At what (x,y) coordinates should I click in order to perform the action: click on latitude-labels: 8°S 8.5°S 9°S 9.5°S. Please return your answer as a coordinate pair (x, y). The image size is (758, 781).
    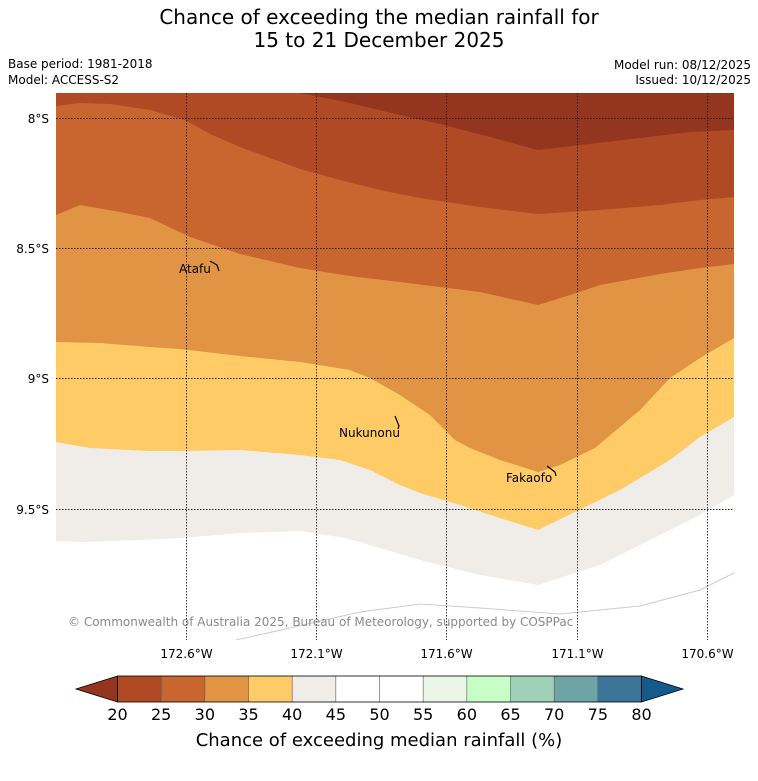
    Looking at the image, I should click on (32, 314).